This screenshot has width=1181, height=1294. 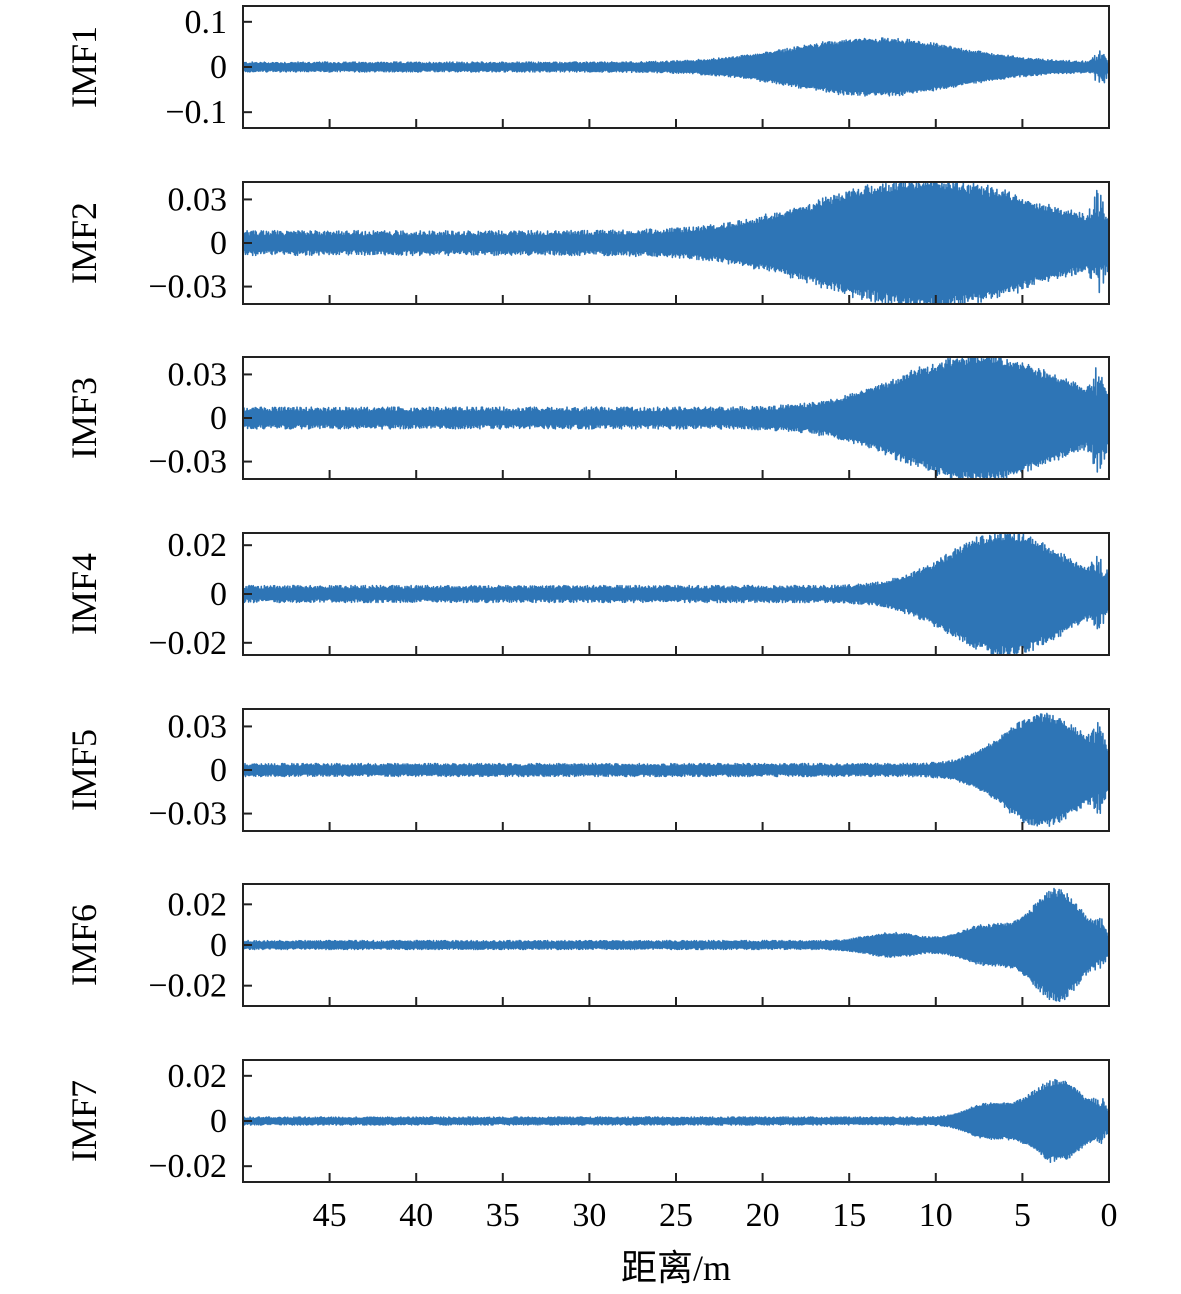 What do you see at coordinates (84, 594) in the screenshot?
I see `y-axis-label-imf4: IMF4` at bounding box center [84, 594].